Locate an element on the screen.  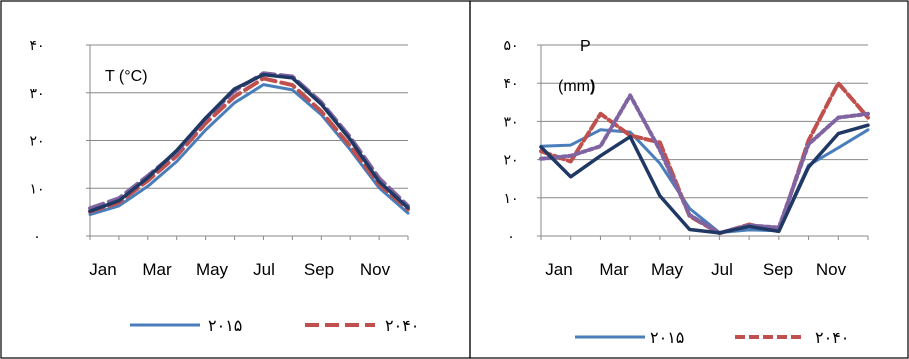
temperature-y-tick-label: ۴۰ is located at coordinates (36, 45).